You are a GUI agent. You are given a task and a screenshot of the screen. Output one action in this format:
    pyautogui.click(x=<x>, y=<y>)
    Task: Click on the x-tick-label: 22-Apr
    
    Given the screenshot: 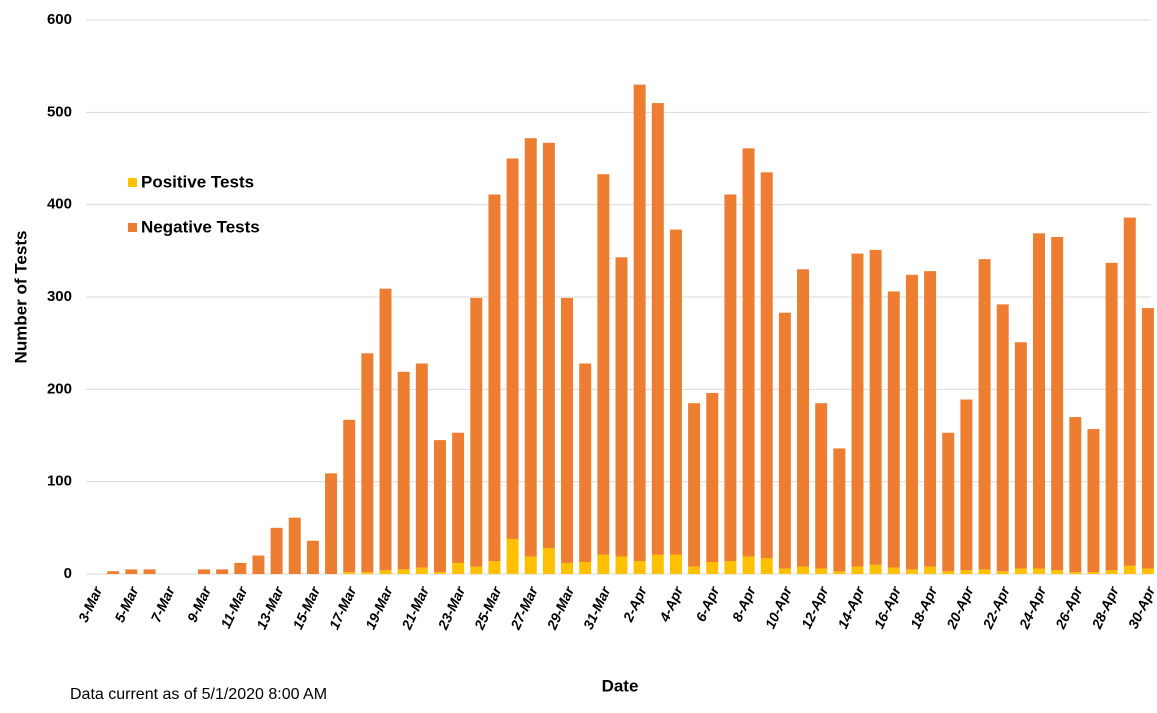 What is the action you would take?
    pyautogui.click(x=996, y=607)
    